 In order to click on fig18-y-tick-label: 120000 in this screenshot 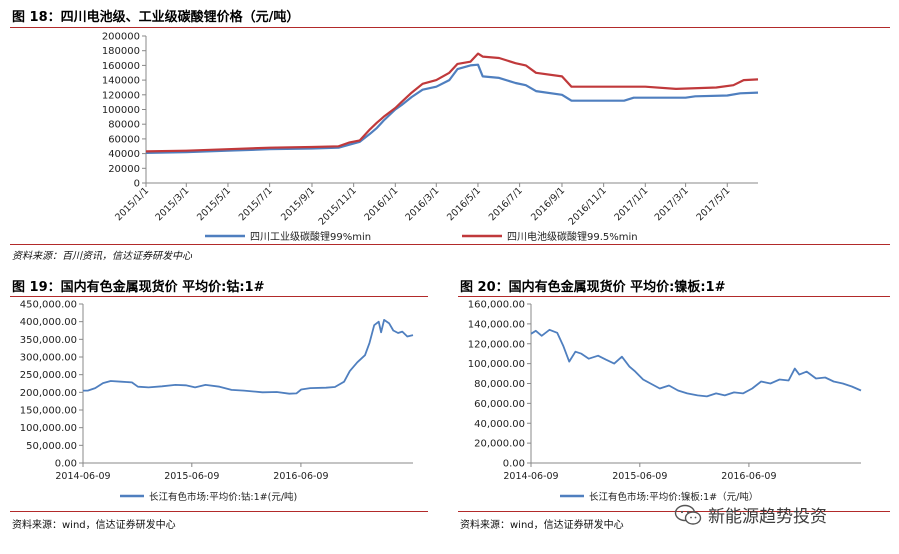, I will do `click(121, 95)`.